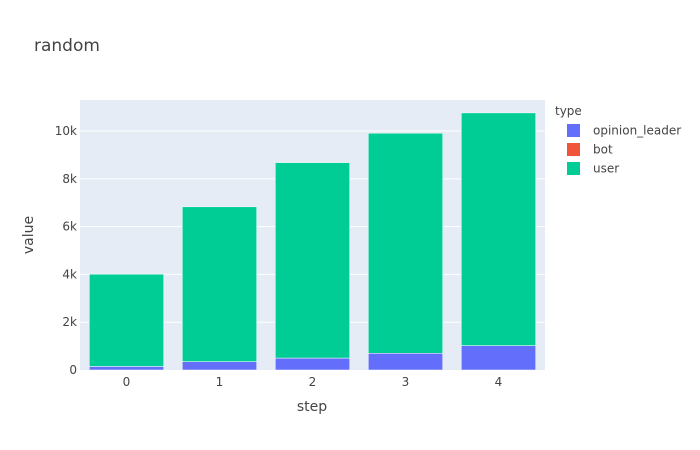 Image resolution: width=700 pixels, height=450 pixels. I want to click on legend-title: type, so click(568, 111).